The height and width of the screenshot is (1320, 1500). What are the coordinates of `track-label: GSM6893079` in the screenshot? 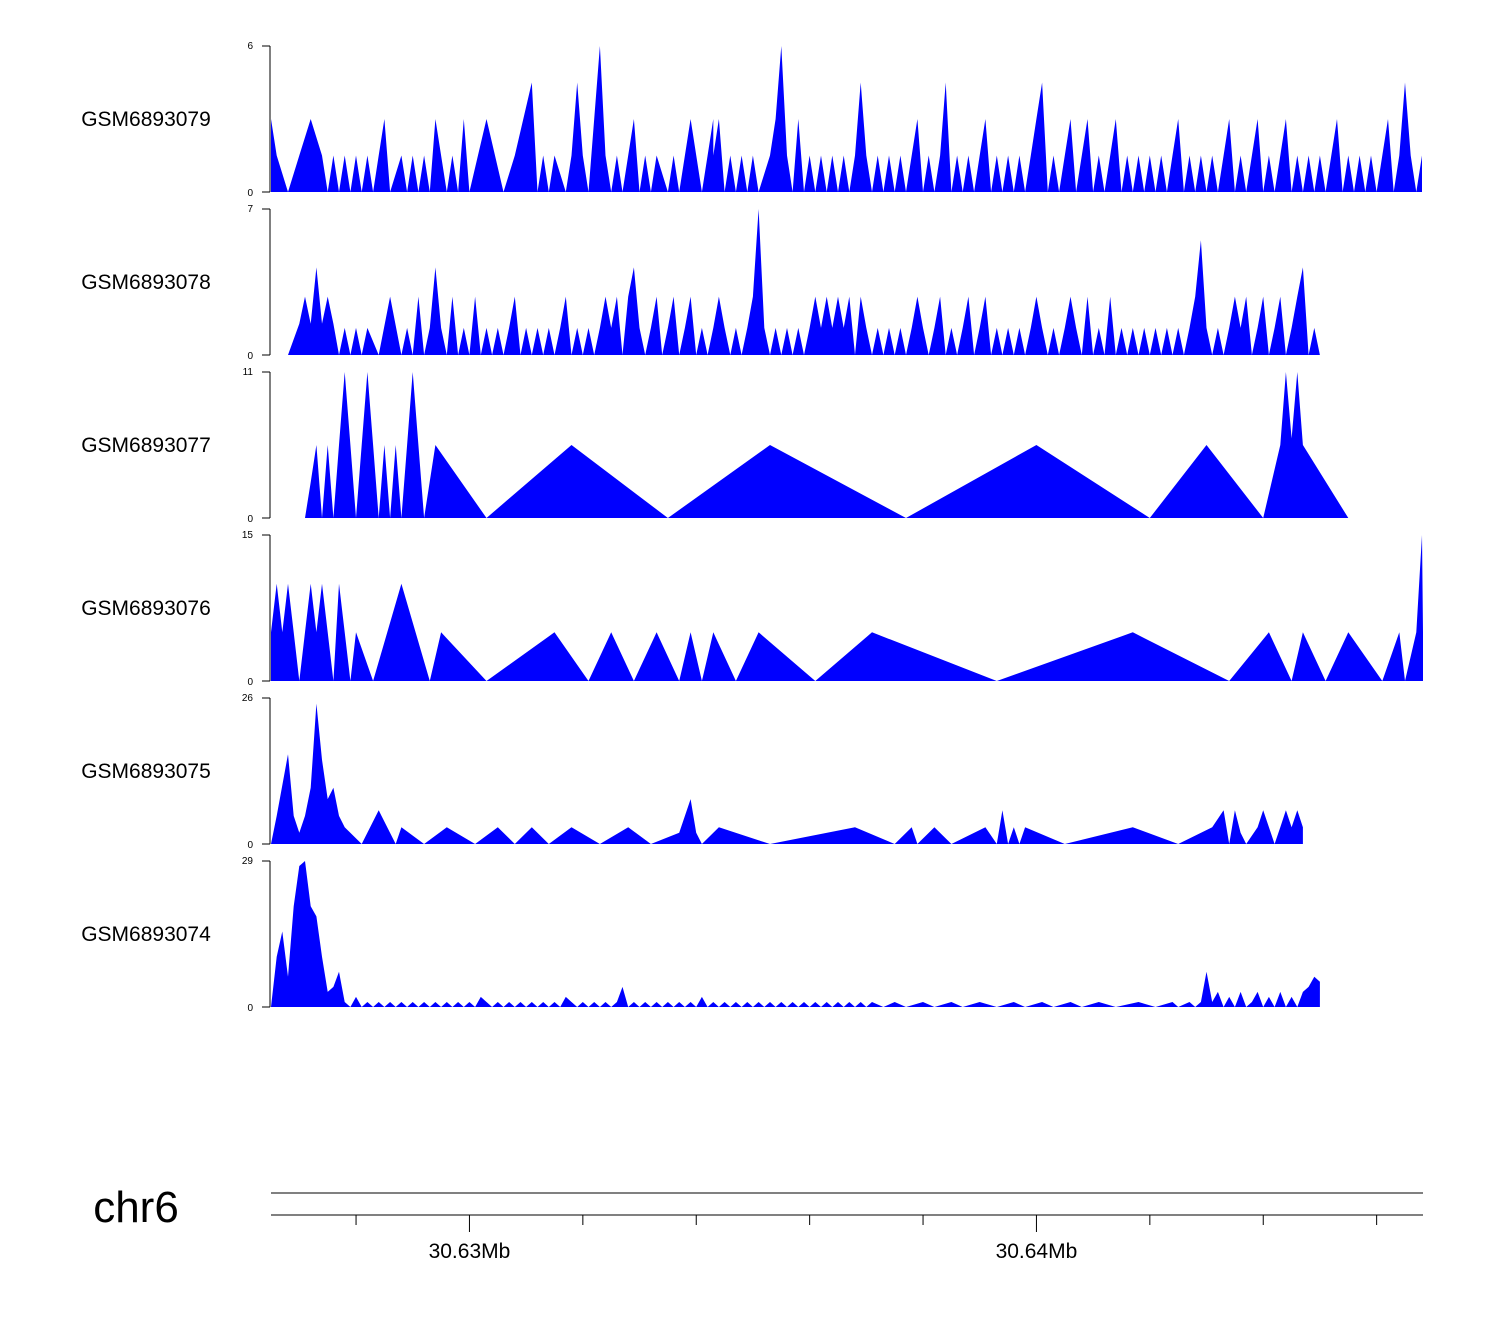 It's located at (146, 119).